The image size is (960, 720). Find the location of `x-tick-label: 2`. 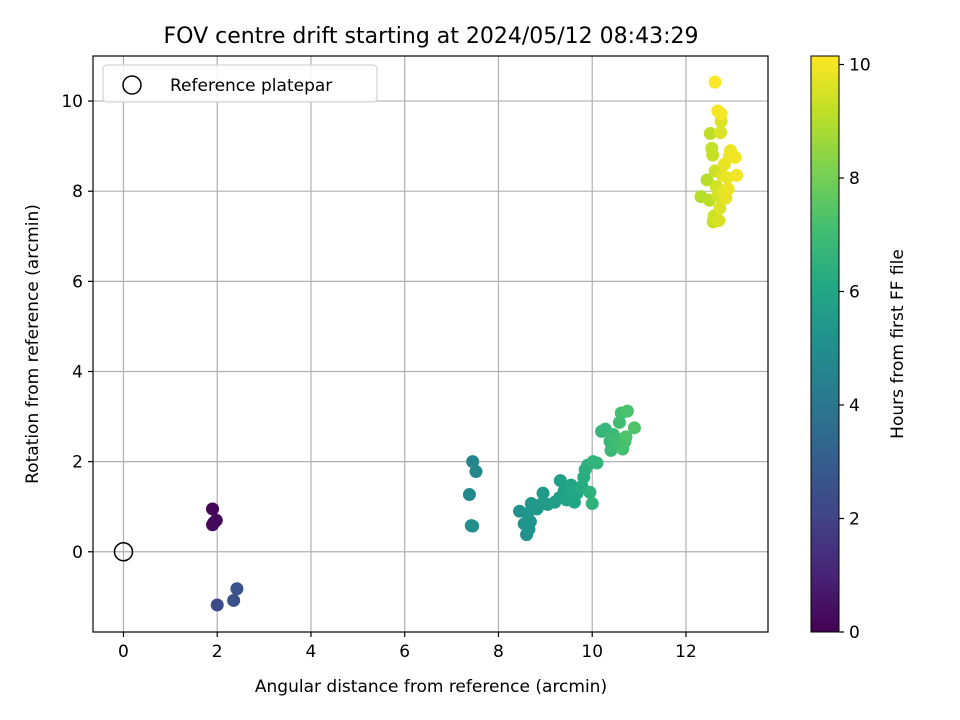

x-tick-label: 2 is located at coordinates (217, 652).